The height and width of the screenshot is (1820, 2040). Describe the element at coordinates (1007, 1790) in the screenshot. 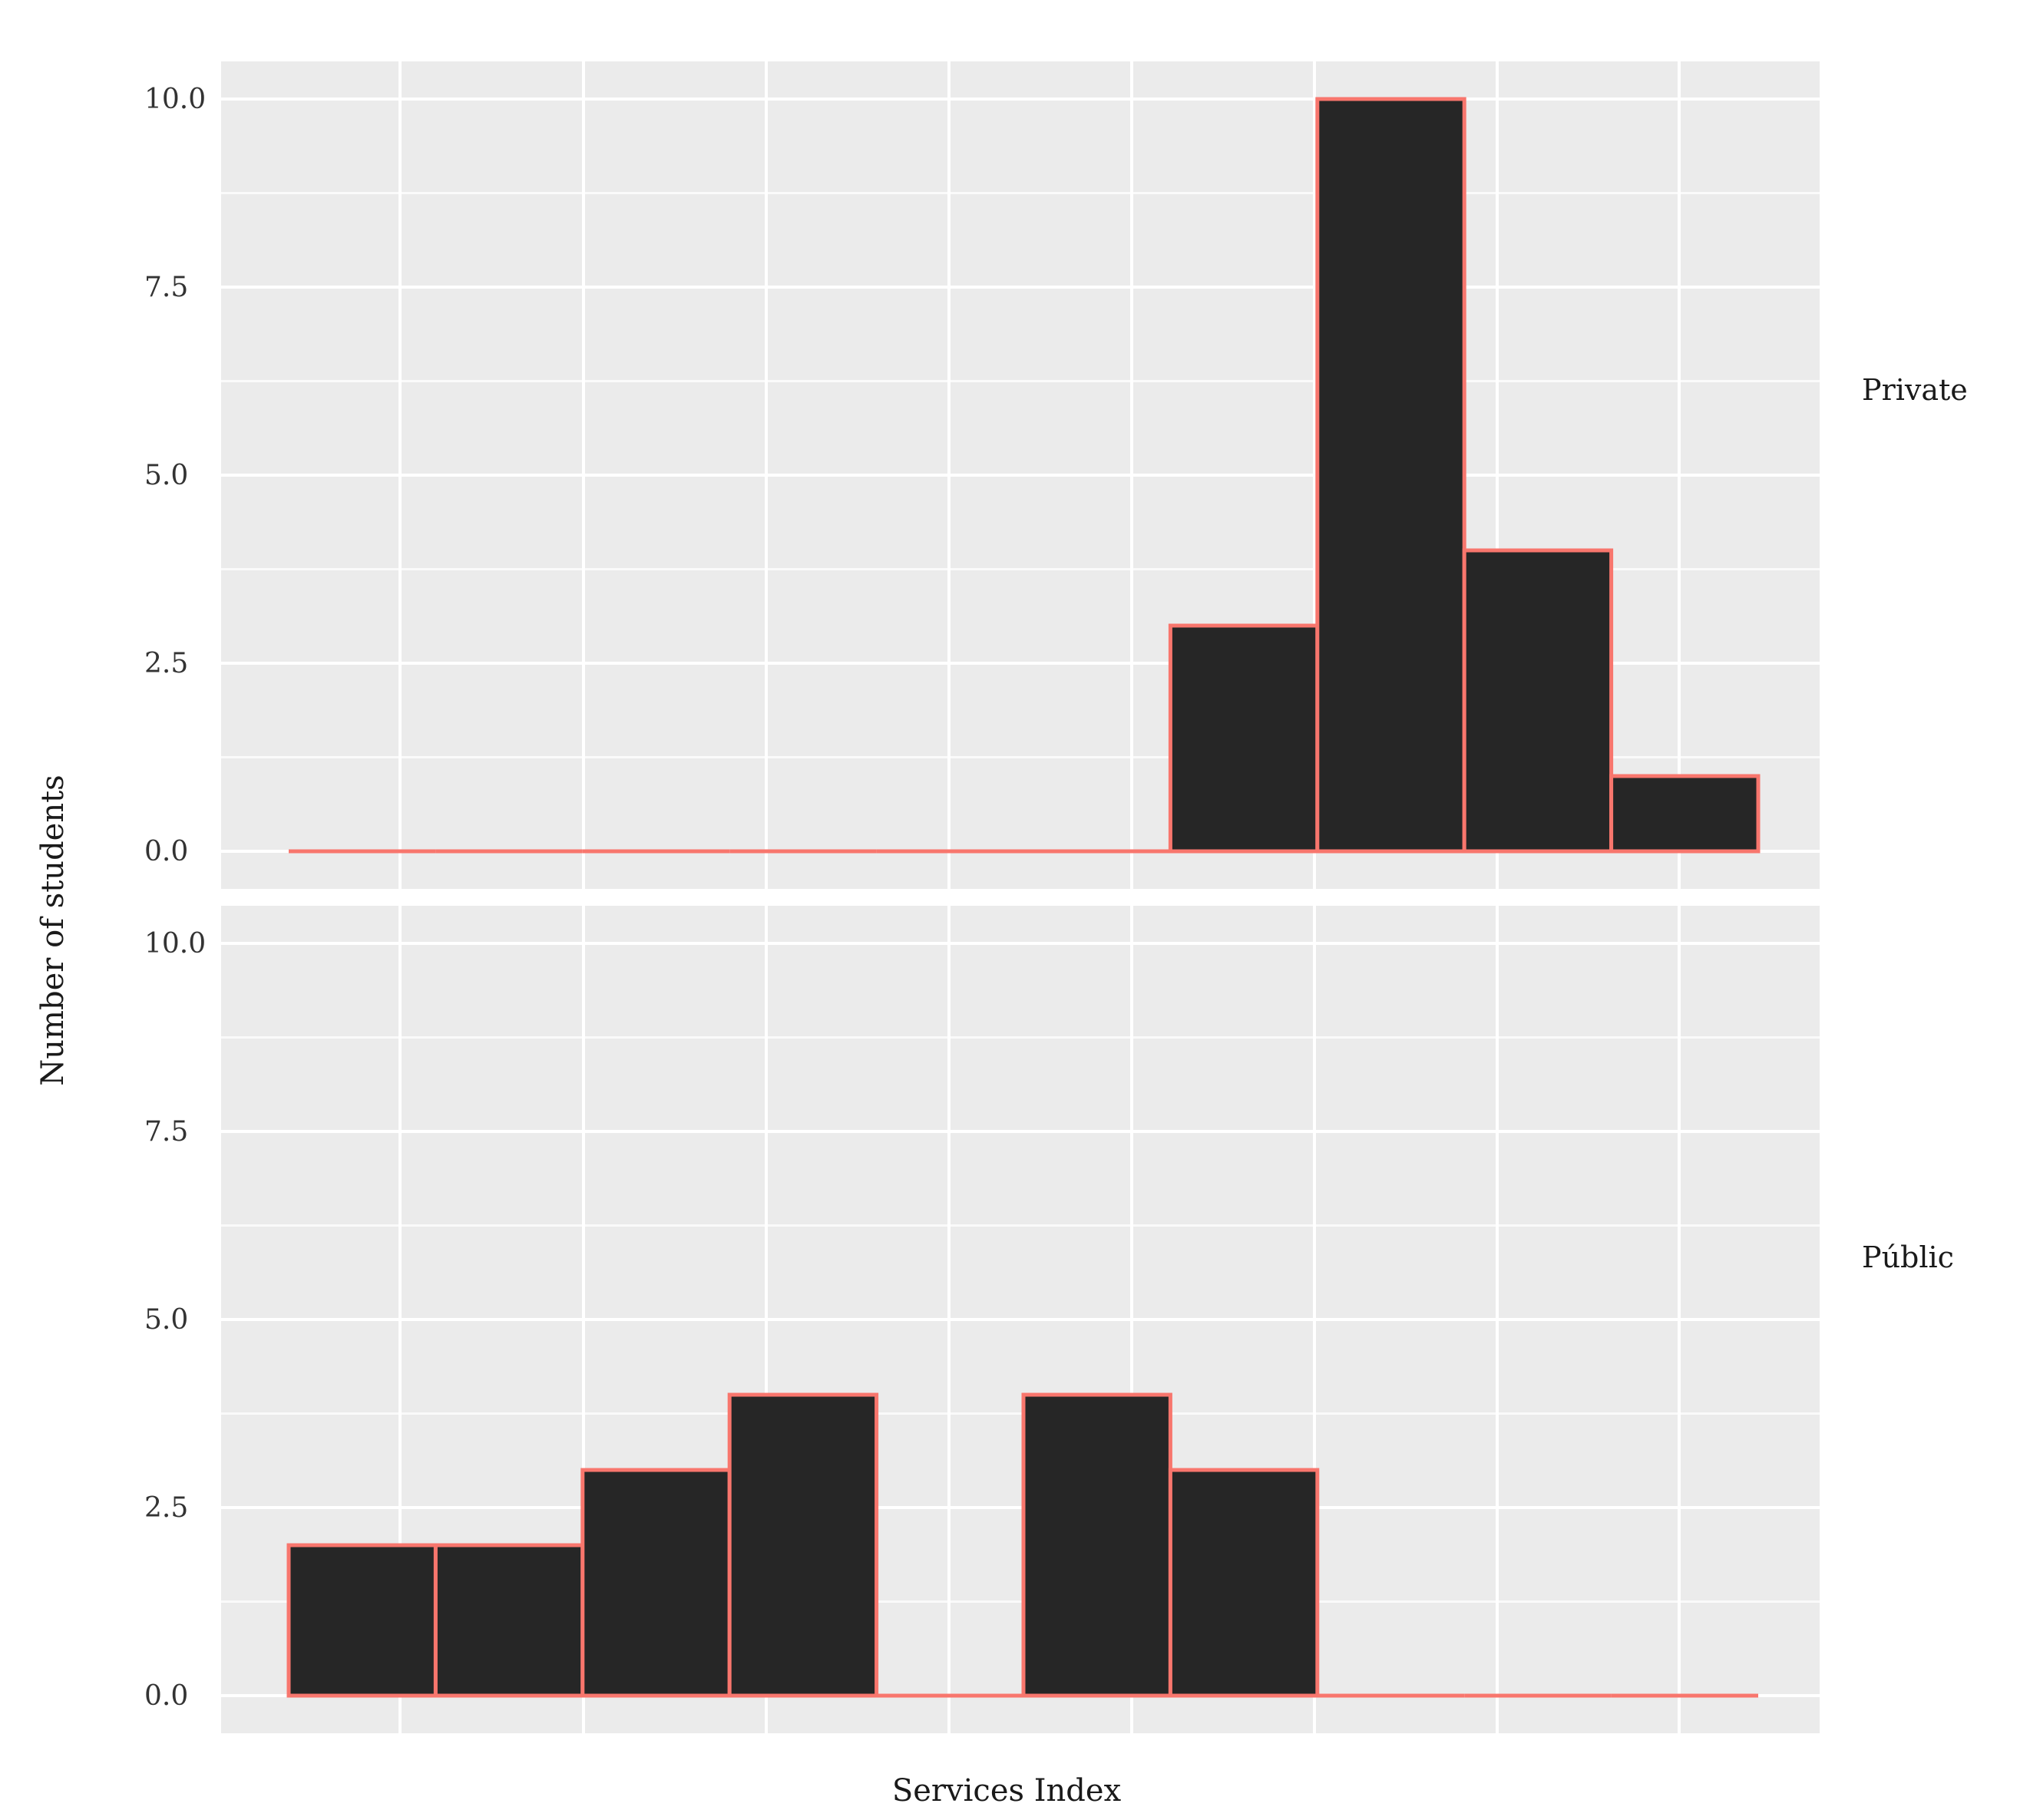

I see `x-axis-title: Services Index` at that location.